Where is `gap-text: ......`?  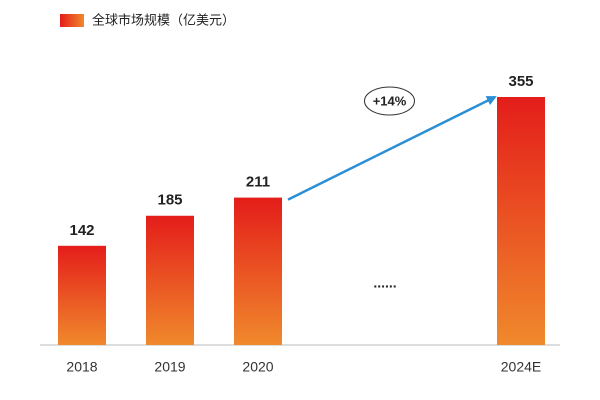
gap-text: ...... is located at coordinates (384, 283).